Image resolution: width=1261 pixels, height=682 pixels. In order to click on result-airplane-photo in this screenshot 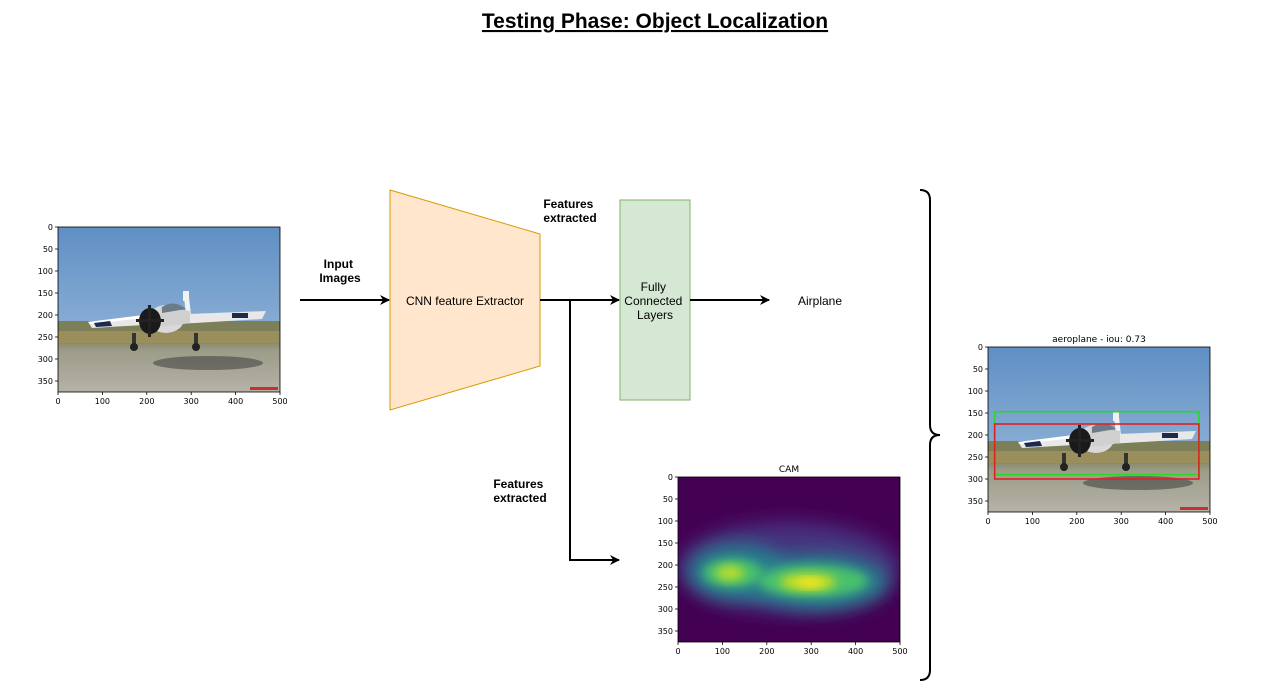, I will do `click(1099, 429)`.